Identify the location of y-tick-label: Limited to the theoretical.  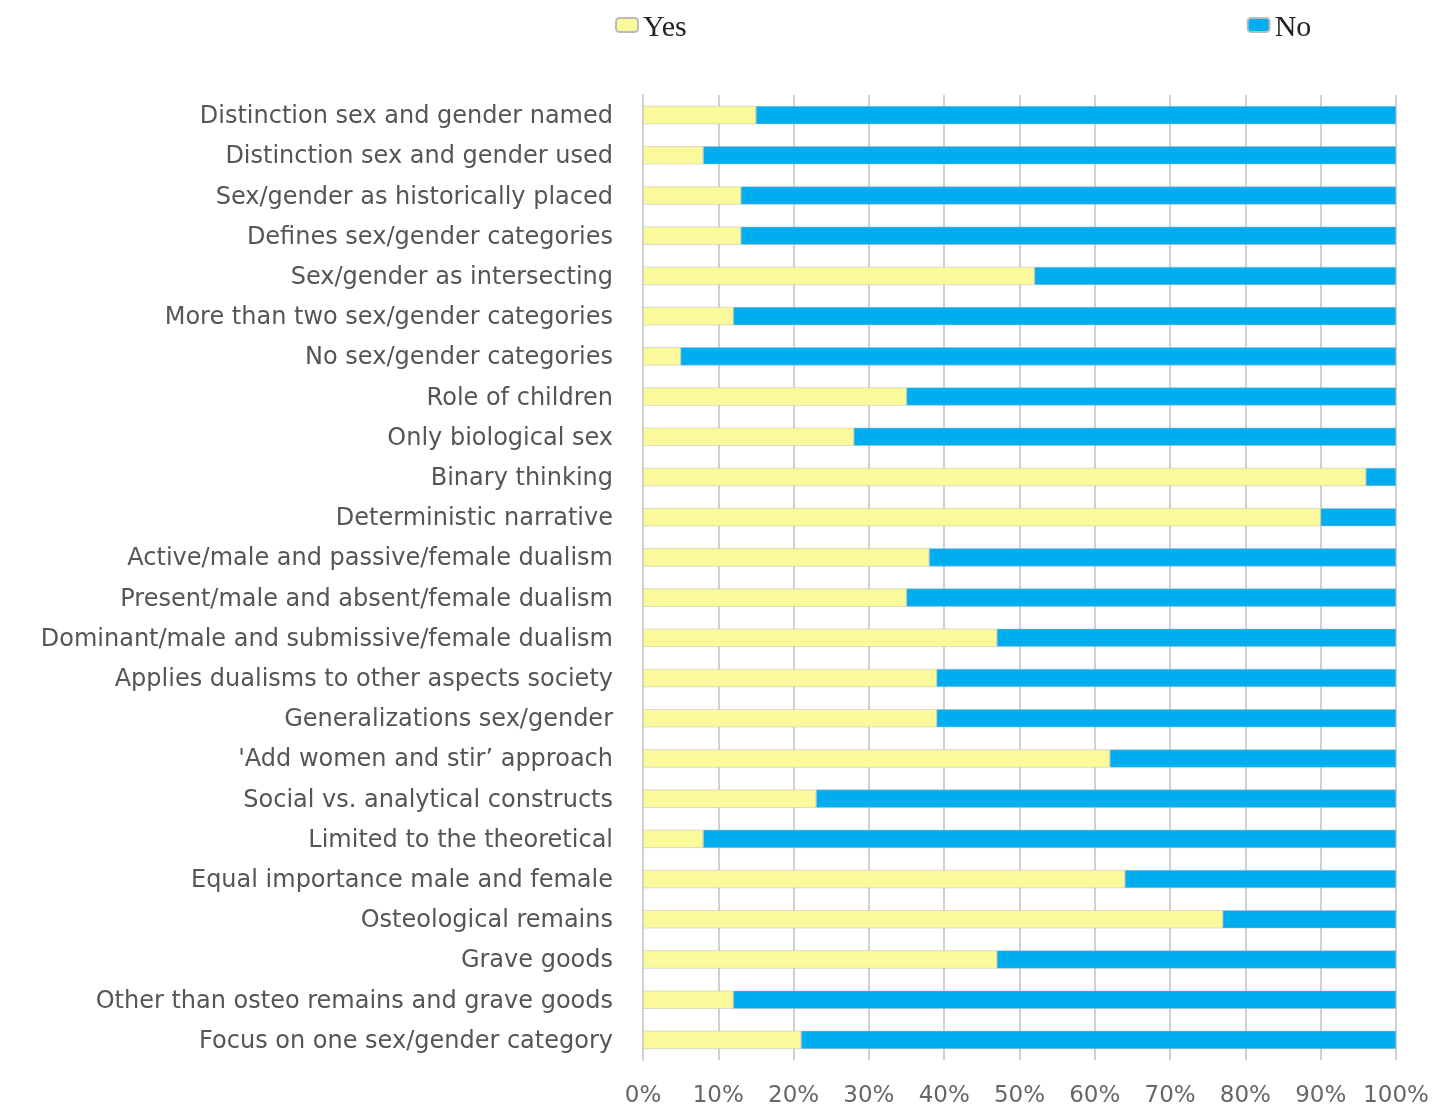
(460, 838).